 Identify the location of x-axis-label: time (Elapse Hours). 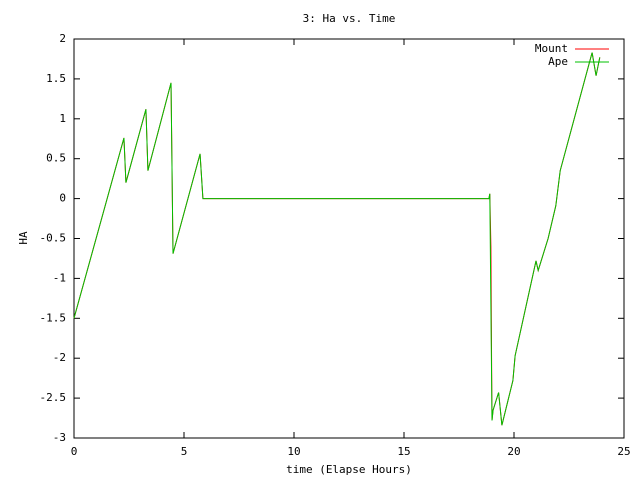
(349, 469).